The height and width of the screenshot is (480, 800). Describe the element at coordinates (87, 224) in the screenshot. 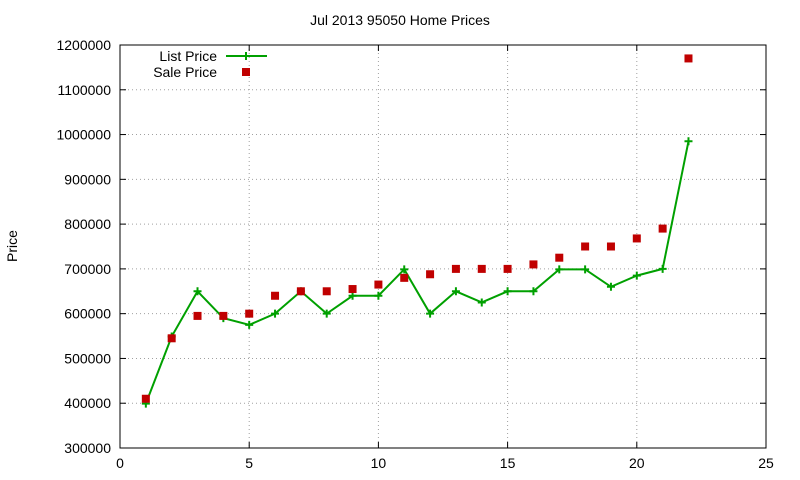

I see `y-tick-label: 800000` at that location.